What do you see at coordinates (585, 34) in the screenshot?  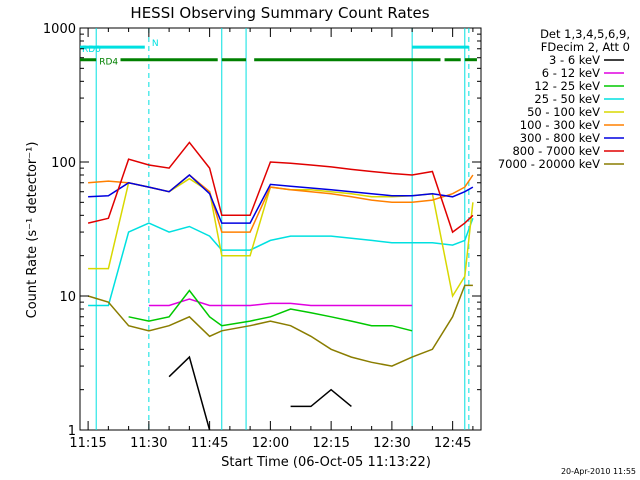 I see `legend-header-line: Det 1,3,4,5,6,9,` at bounding box center [585, 34].